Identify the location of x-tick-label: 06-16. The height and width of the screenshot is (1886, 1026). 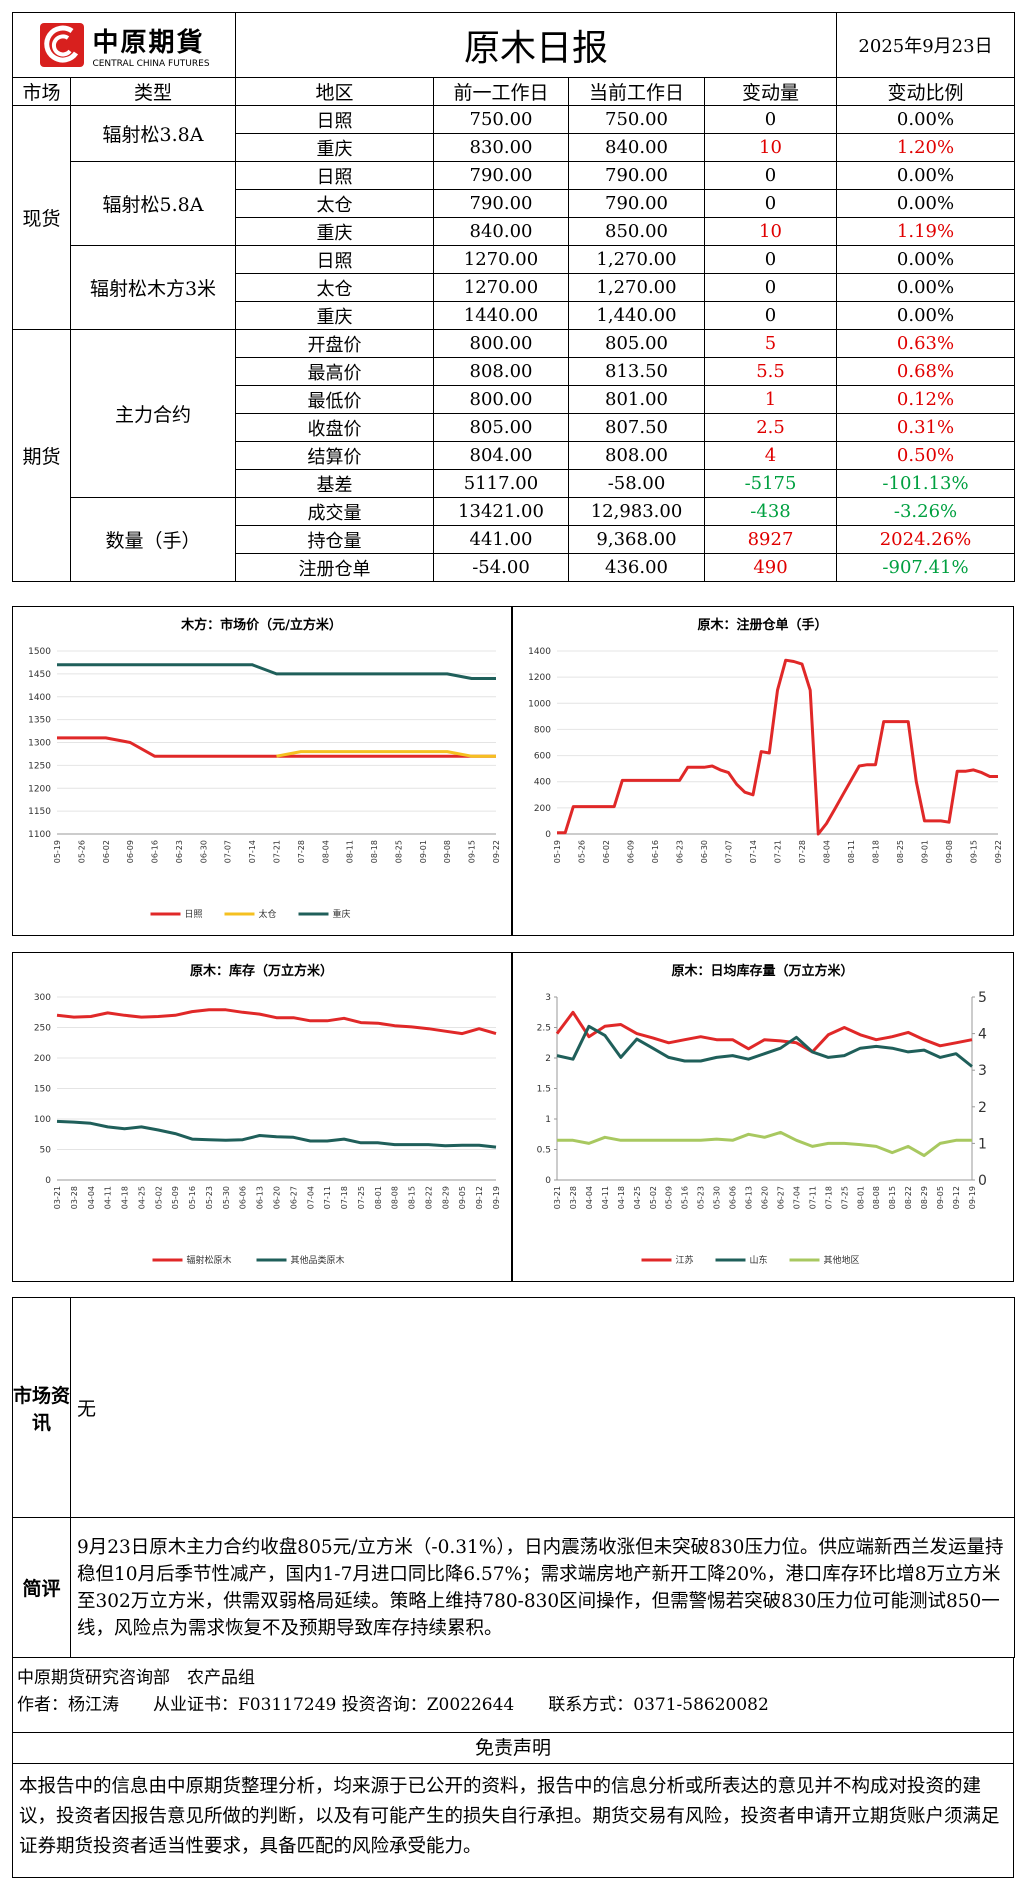
(155, 851).